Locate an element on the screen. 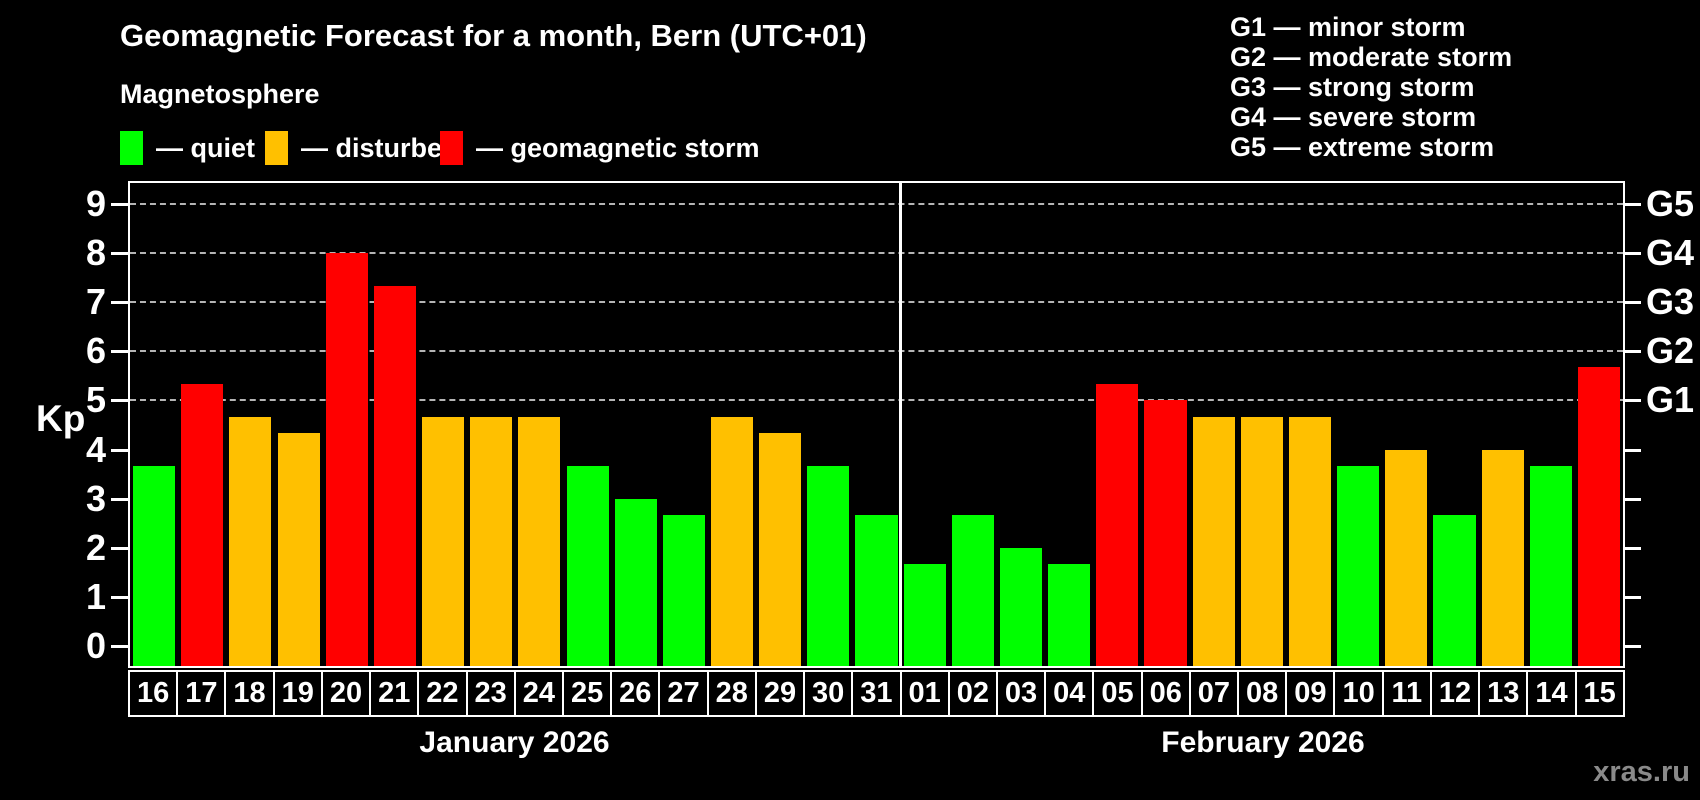 Image resolution: width=1700 pixels, height=800 pixels. y-tick-label-6: 6 is located at coordinates (95, 351).